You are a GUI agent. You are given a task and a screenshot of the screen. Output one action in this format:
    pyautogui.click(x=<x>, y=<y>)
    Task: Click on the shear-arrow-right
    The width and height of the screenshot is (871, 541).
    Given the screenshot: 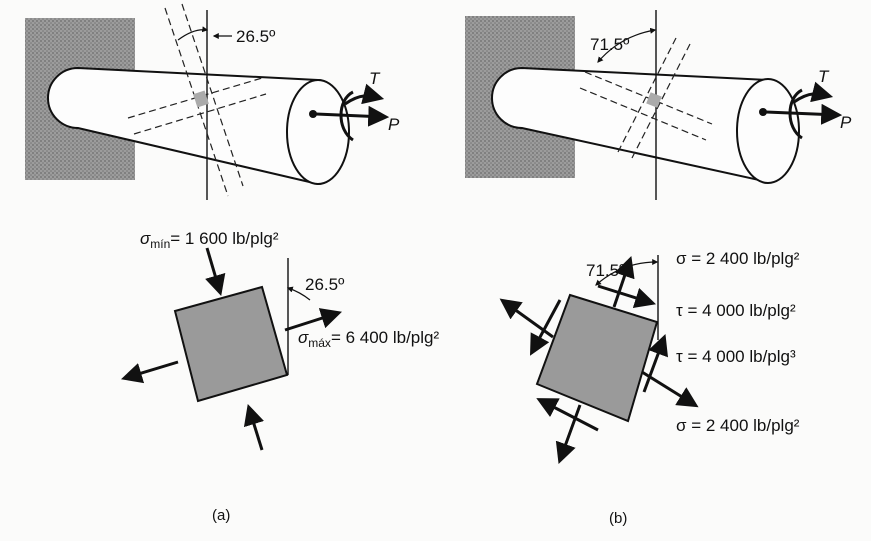 What is the action you would take?
    pyautogui.click(x=655, y=363)
    